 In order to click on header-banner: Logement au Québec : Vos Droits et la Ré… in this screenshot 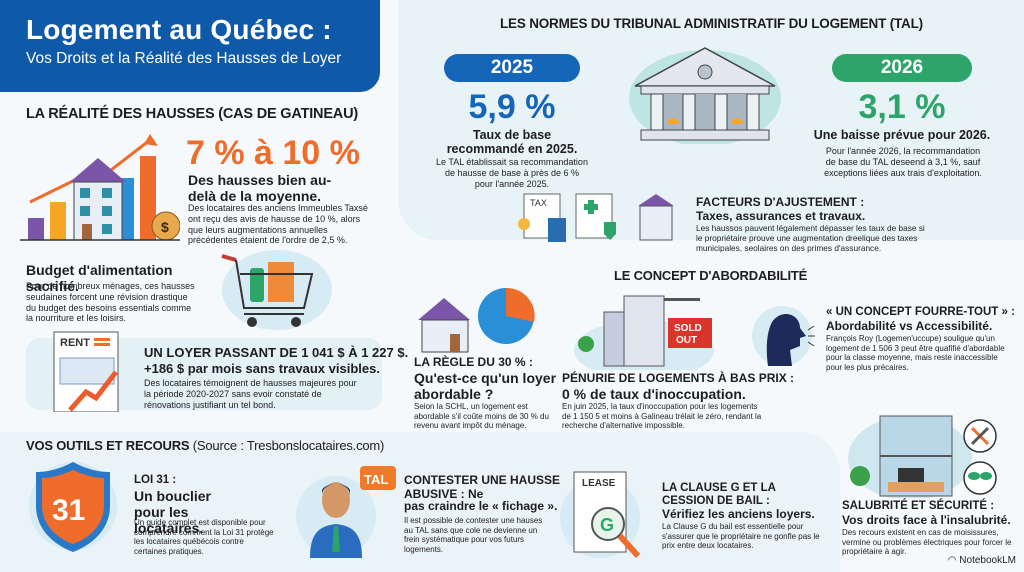, I will do `click(190, 46)`.